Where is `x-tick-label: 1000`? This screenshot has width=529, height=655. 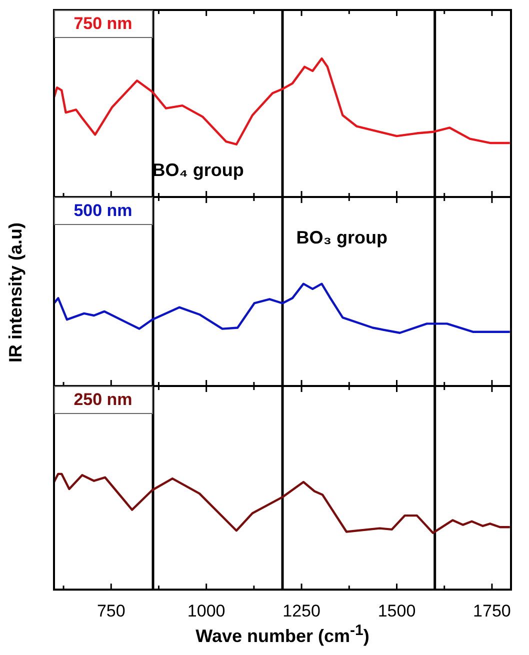
x-tick-label: 1000 is located at coordinates (206, 610).